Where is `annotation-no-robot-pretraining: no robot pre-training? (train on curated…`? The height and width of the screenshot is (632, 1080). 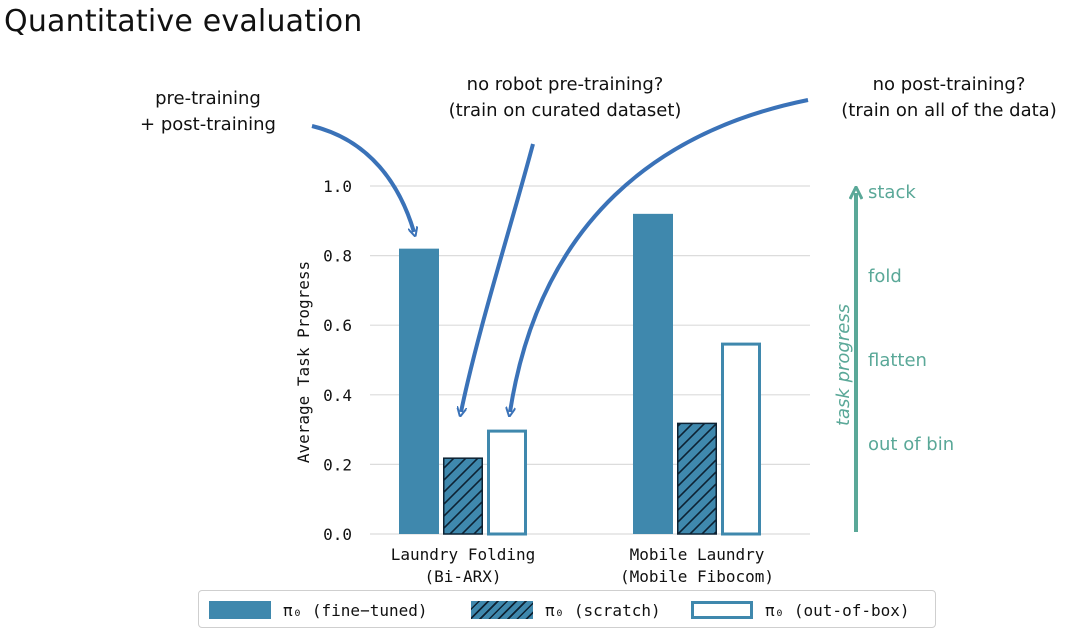
annotation-no-robot-pretraining: no robot pre-training? (train on curated… is located at coordinates (565, 98).